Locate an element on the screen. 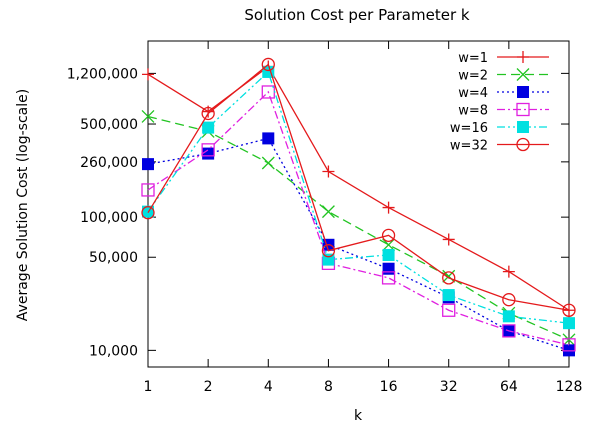  legend-label: w=1 is located at coordinates (473, 58).